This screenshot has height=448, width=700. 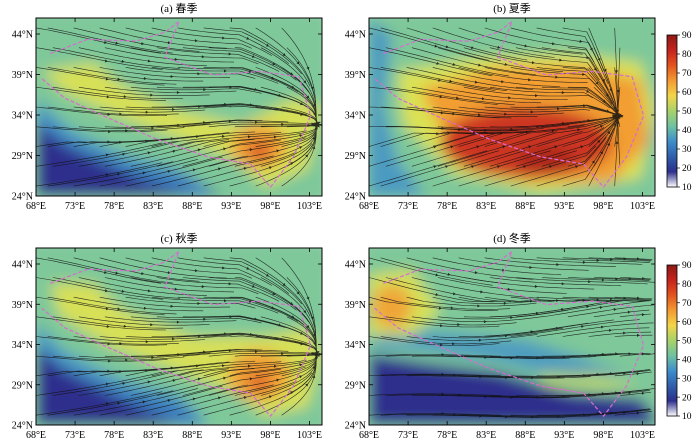 What do you see at coordinates (512, 238) in the screenshot?
I see `panel-title: (d) 冬季` at bounding box center [512, 238].